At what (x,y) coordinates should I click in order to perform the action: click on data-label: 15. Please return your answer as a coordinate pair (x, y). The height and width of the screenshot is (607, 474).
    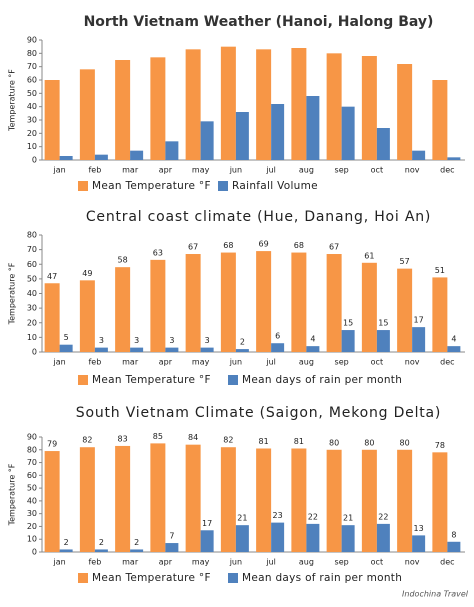
    Looking at the image, I should click on (348, 323).